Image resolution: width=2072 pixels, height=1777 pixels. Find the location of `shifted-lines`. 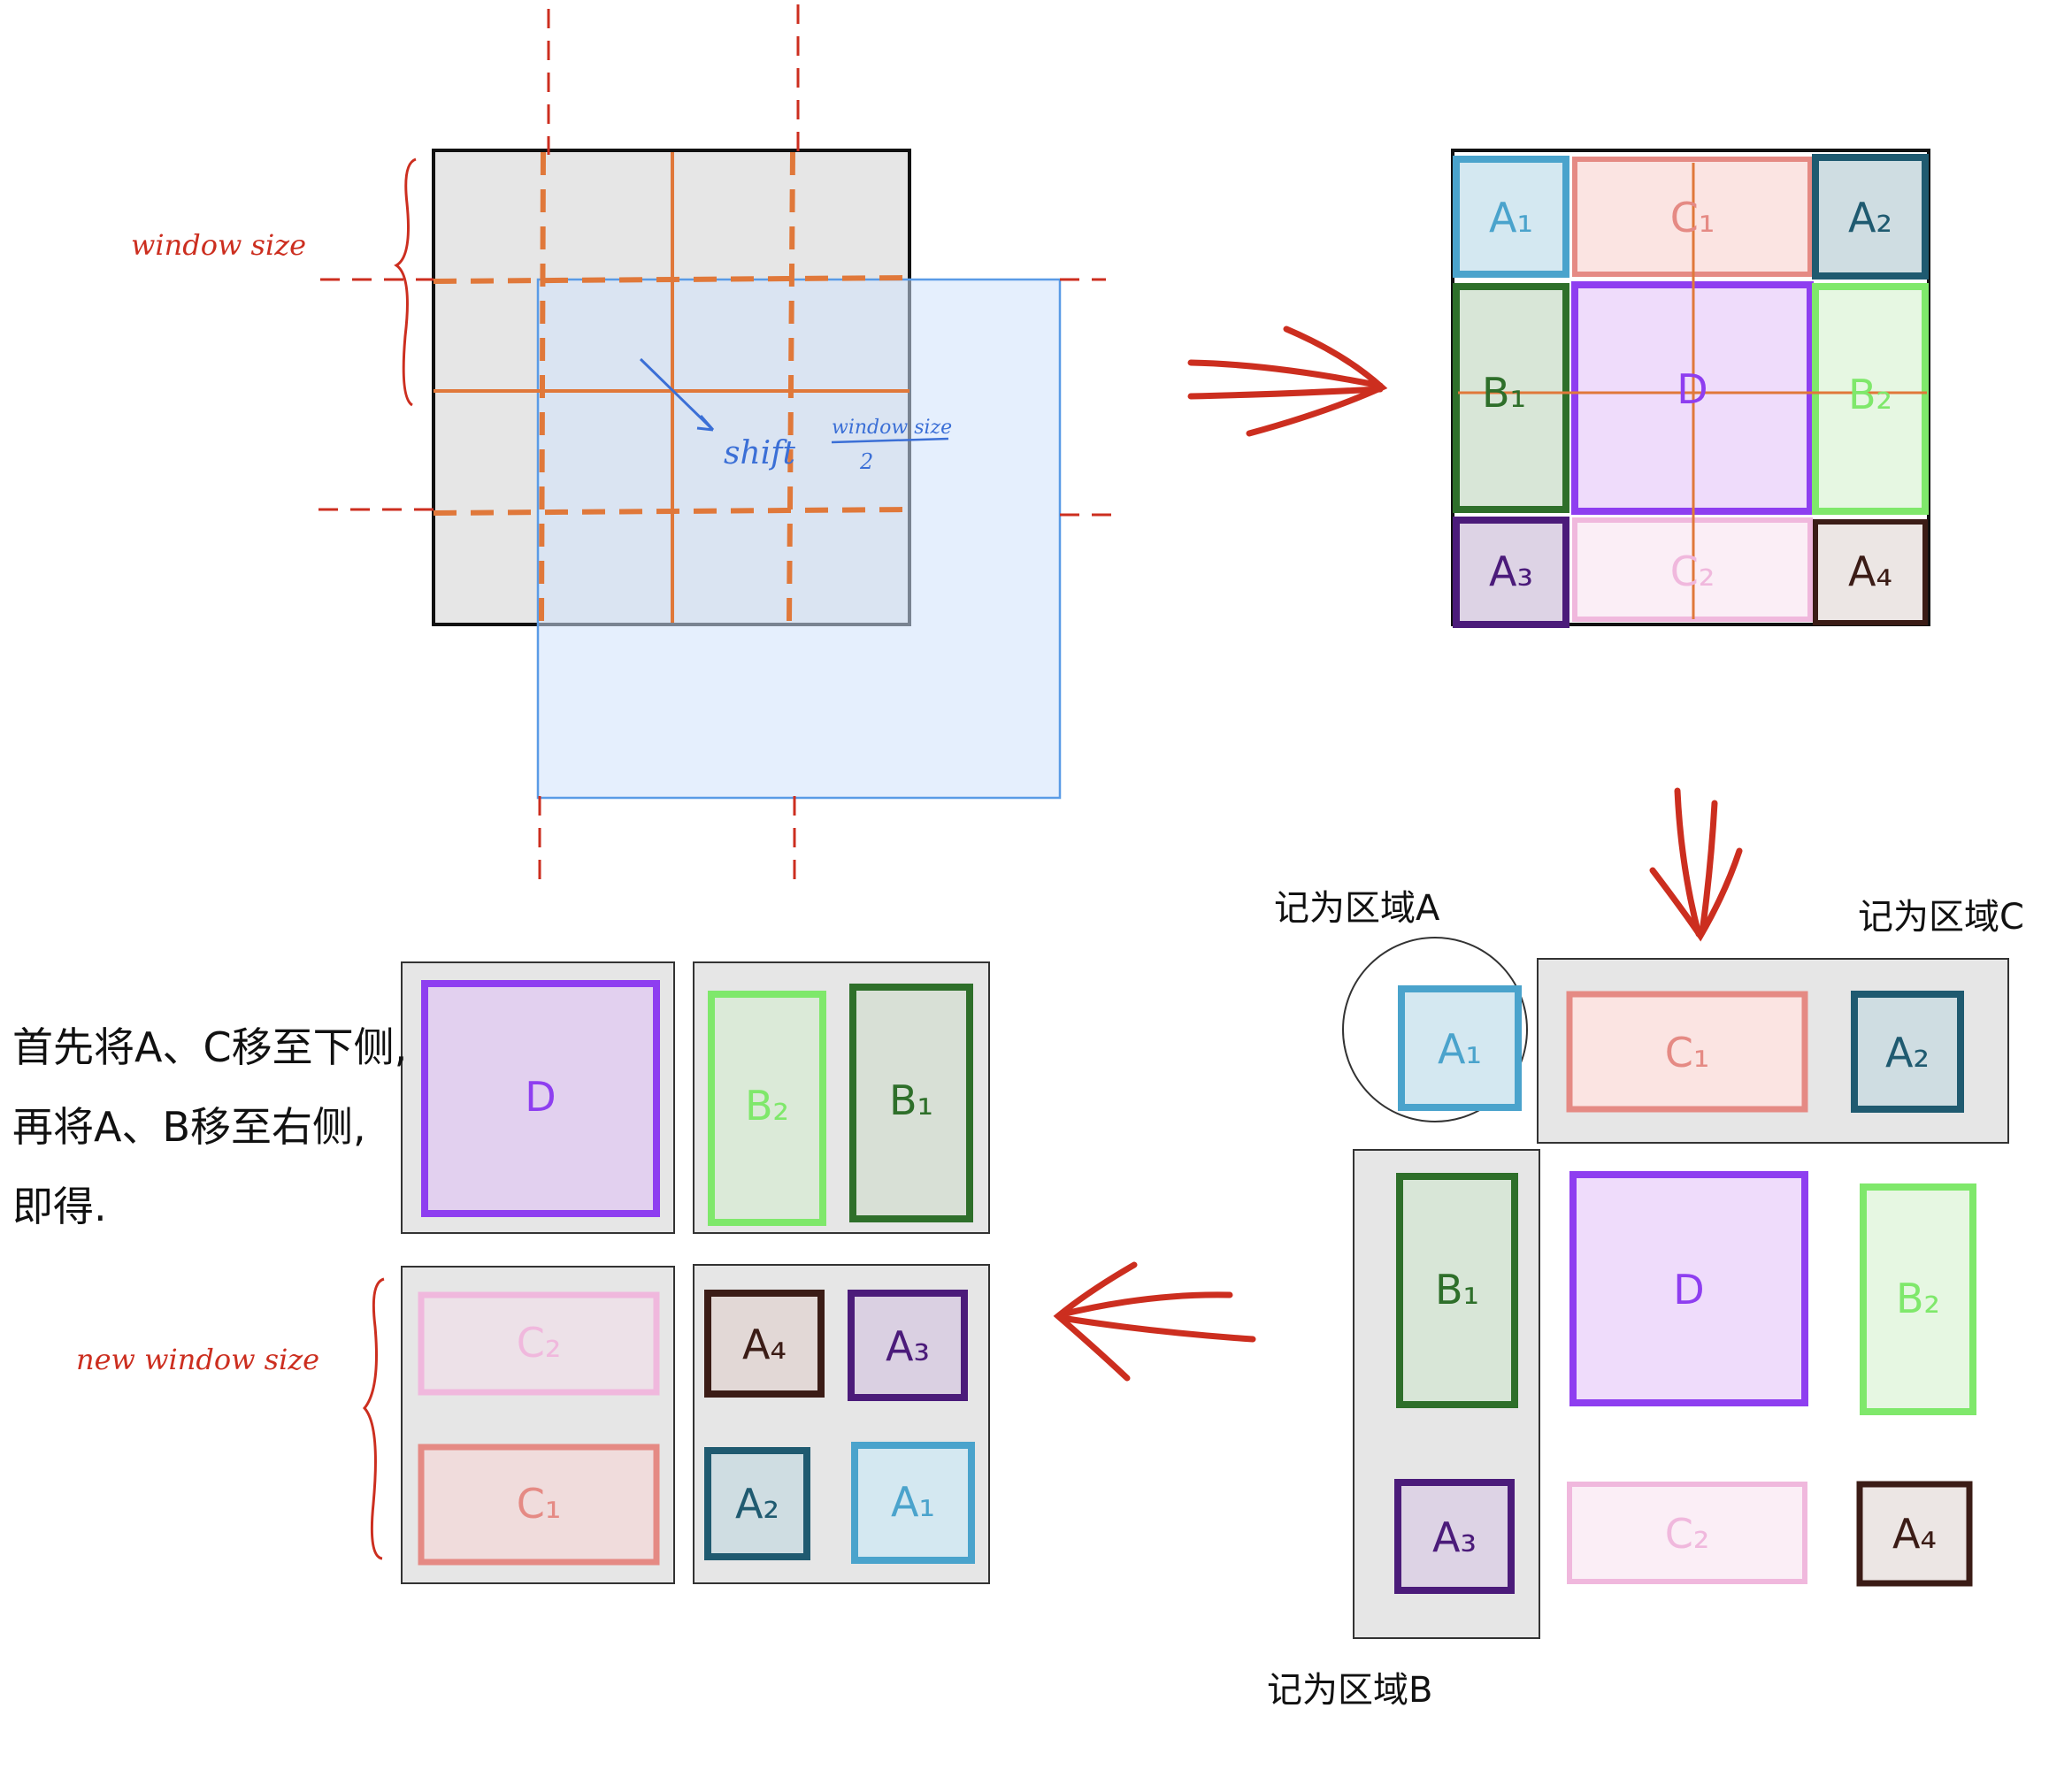

shifted-lines is located at coordinates (671, 388).